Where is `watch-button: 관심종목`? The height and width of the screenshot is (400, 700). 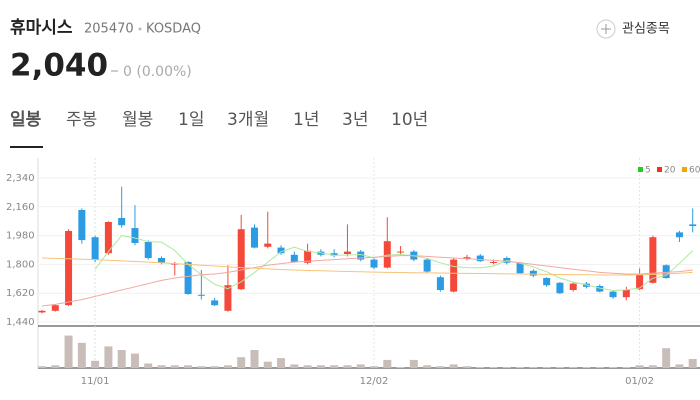
watch-button: 관심종목 is located at coordinates (633, 29).